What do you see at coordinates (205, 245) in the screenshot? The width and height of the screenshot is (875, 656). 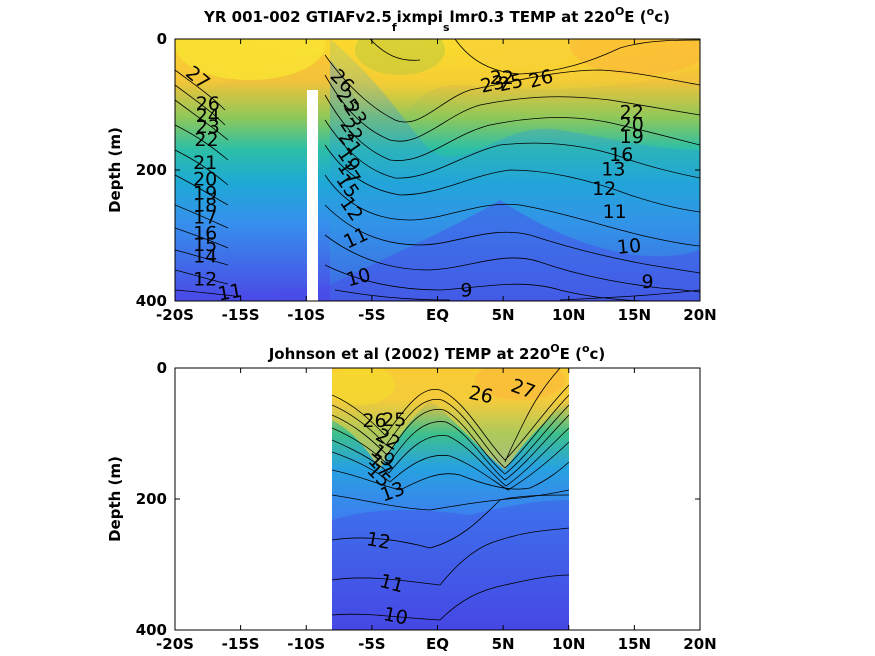 I see `contour-label: 15` at bounding box center [205, 245].